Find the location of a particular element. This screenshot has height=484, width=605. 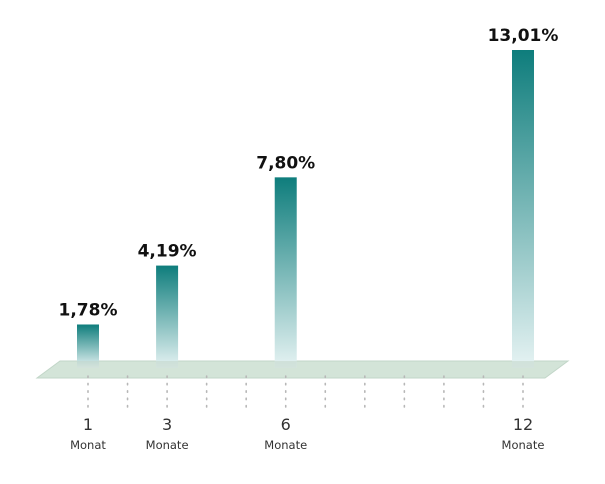

floor-plane is located at coordinates (302, 369).